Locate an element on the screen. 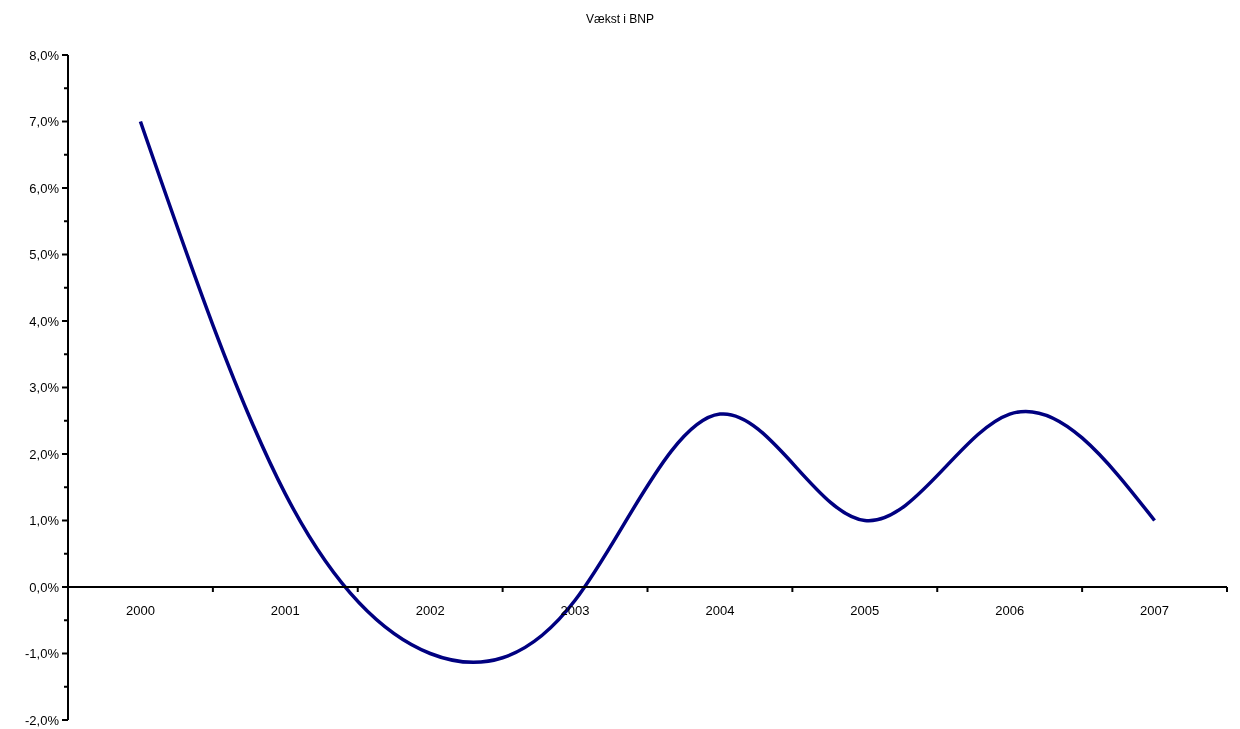  x-tick-label: 2000 is located at coordinates (140, 610).